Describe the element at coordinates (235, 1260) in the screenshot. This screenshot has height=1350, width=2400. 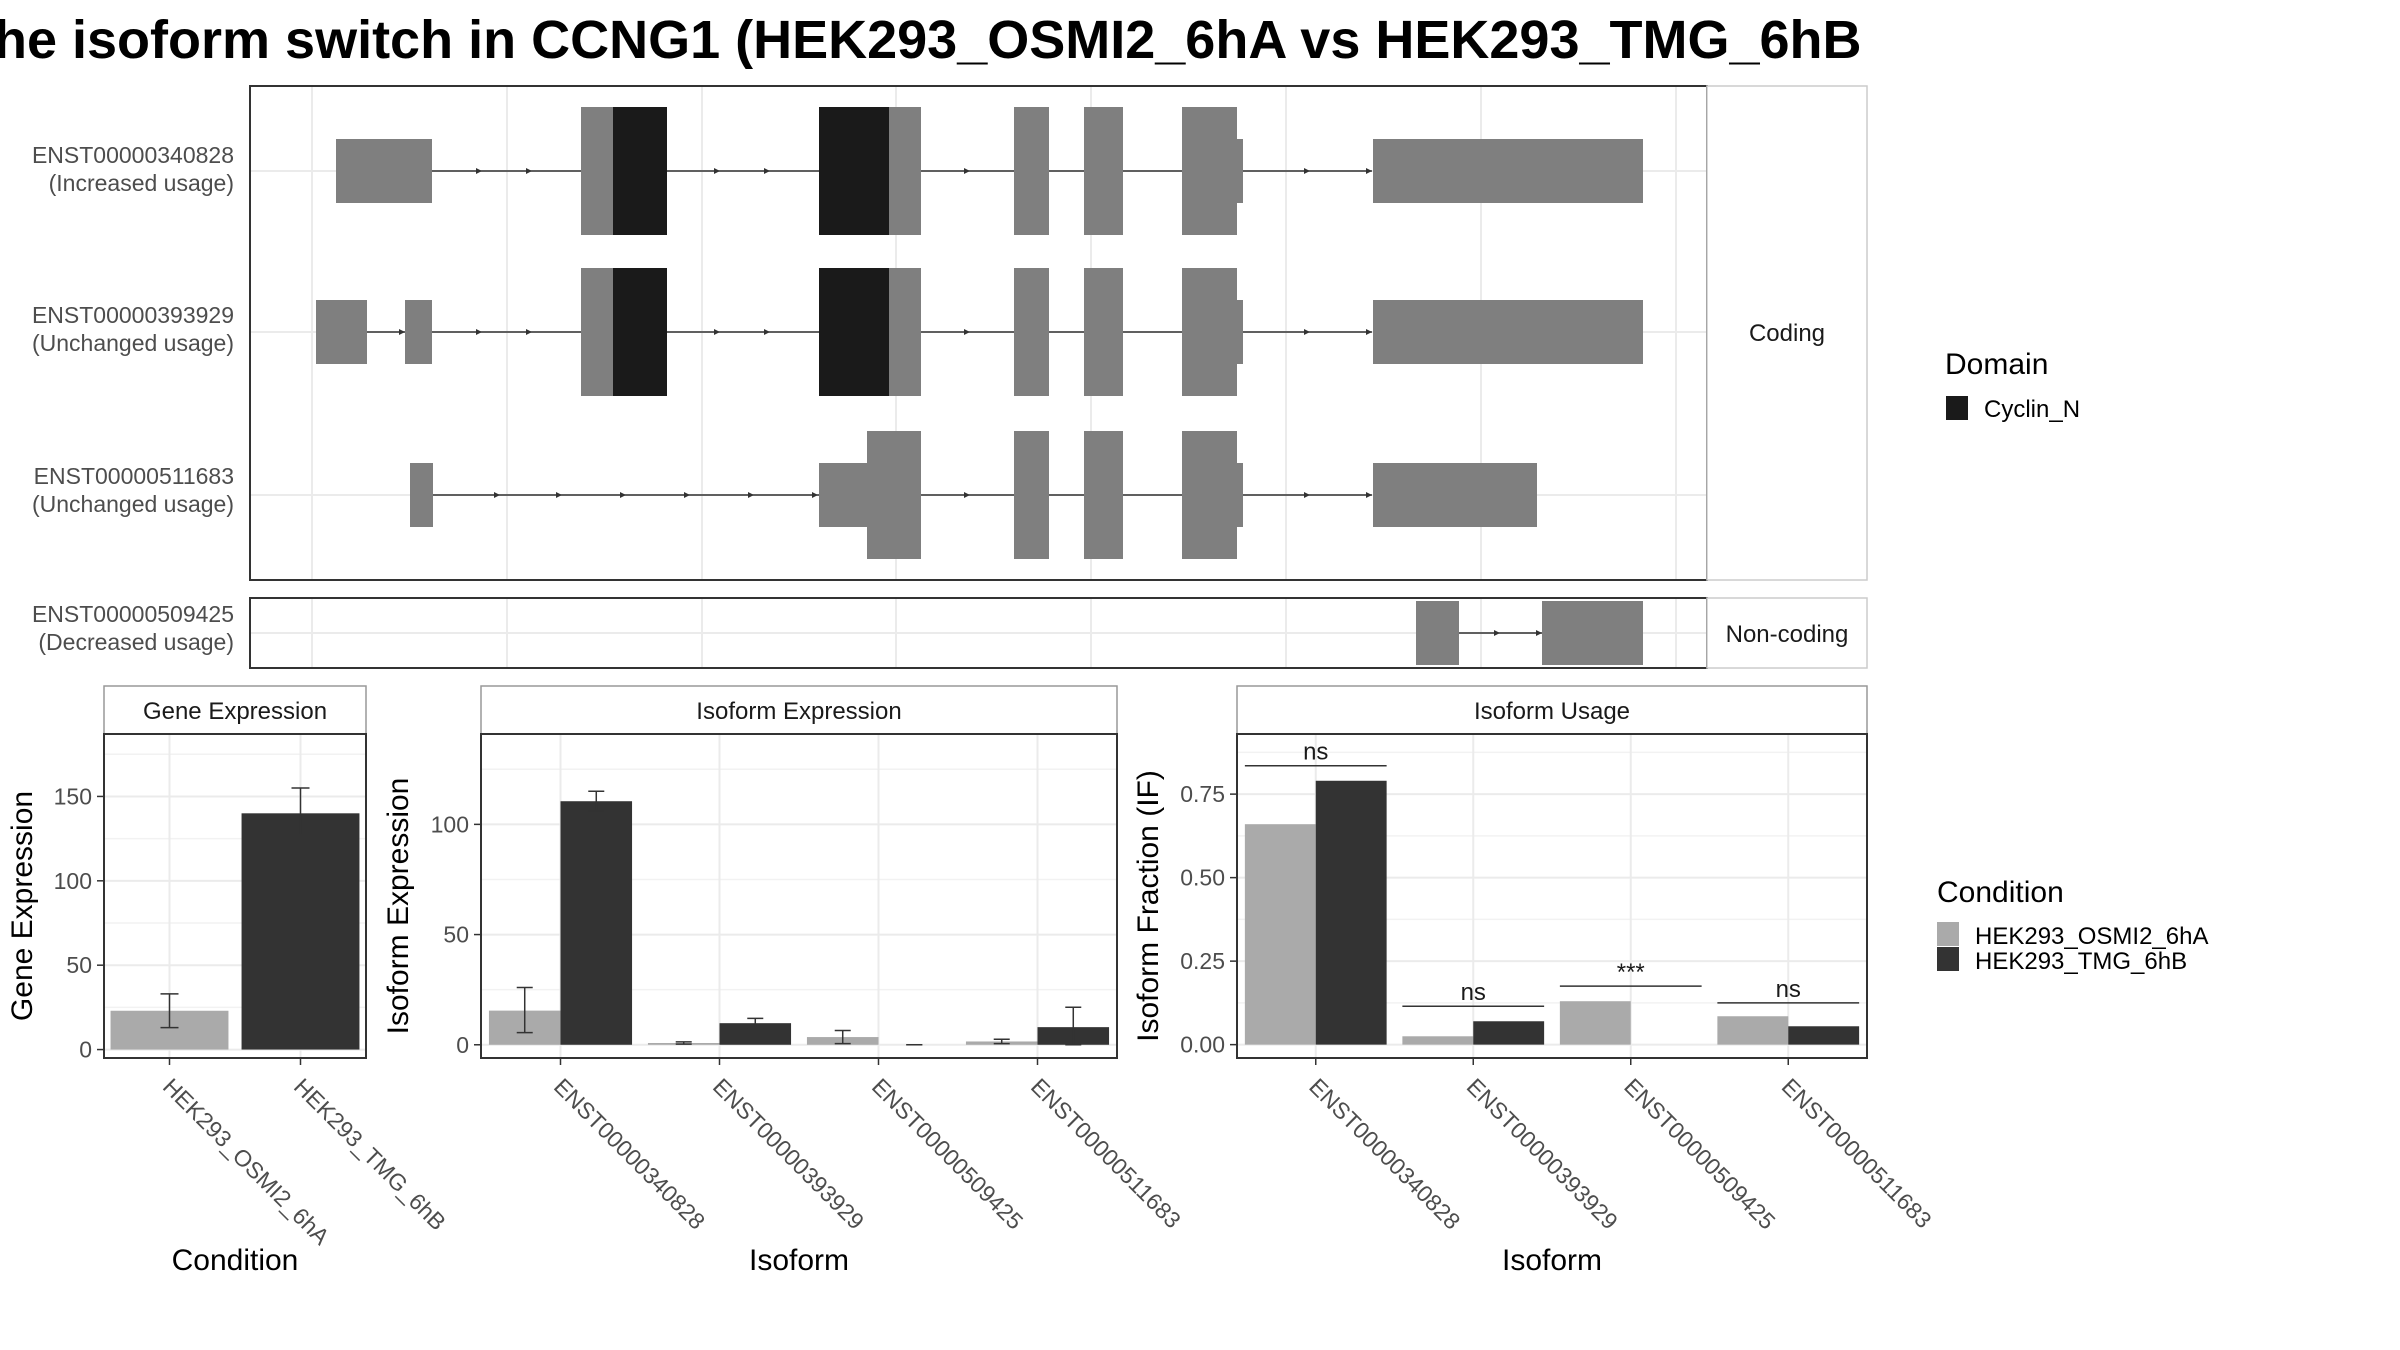
I see `x-axis-title: Condition` at that location.